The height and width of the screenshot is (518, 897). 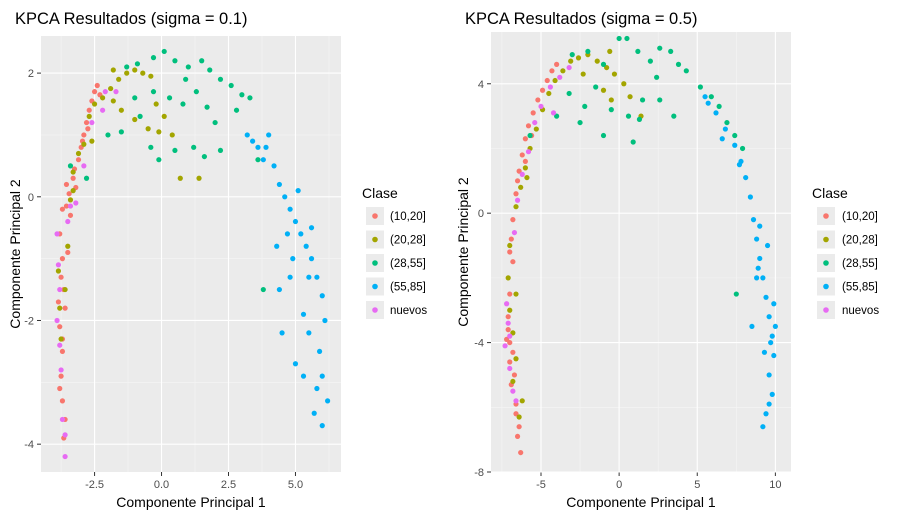 What do you see at coordinates (29, 445) in the screenshot?
I see `y-tick-label: -4` at bounding box center [29, 445].